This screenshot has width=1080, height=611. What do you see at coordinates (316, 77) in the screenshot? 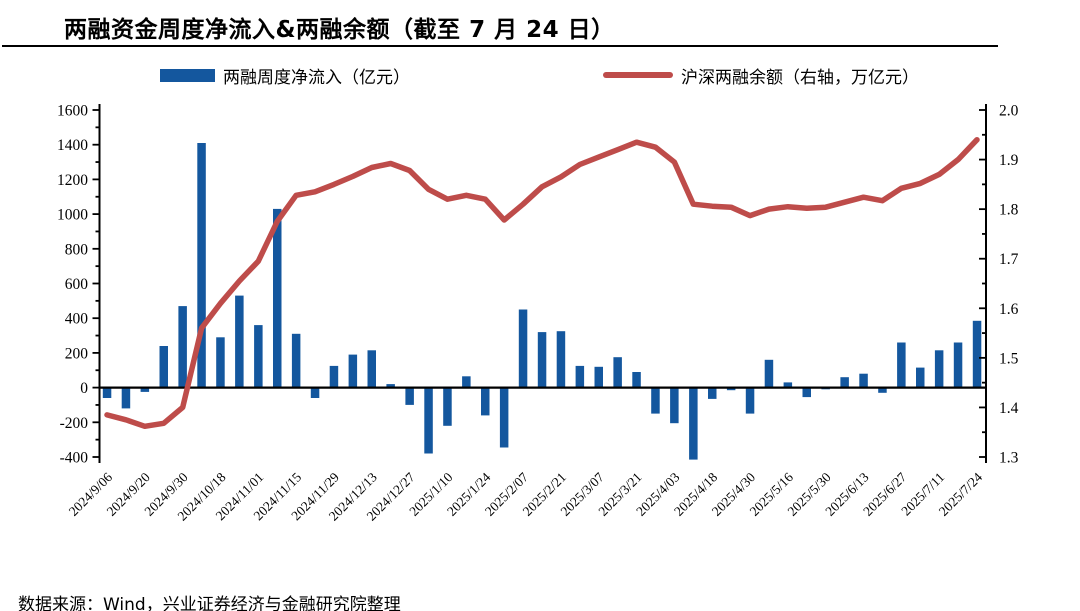
I see `legend-label-net-inflow: 两融周度净流入（亿元）` at bounding box center [316, 77].